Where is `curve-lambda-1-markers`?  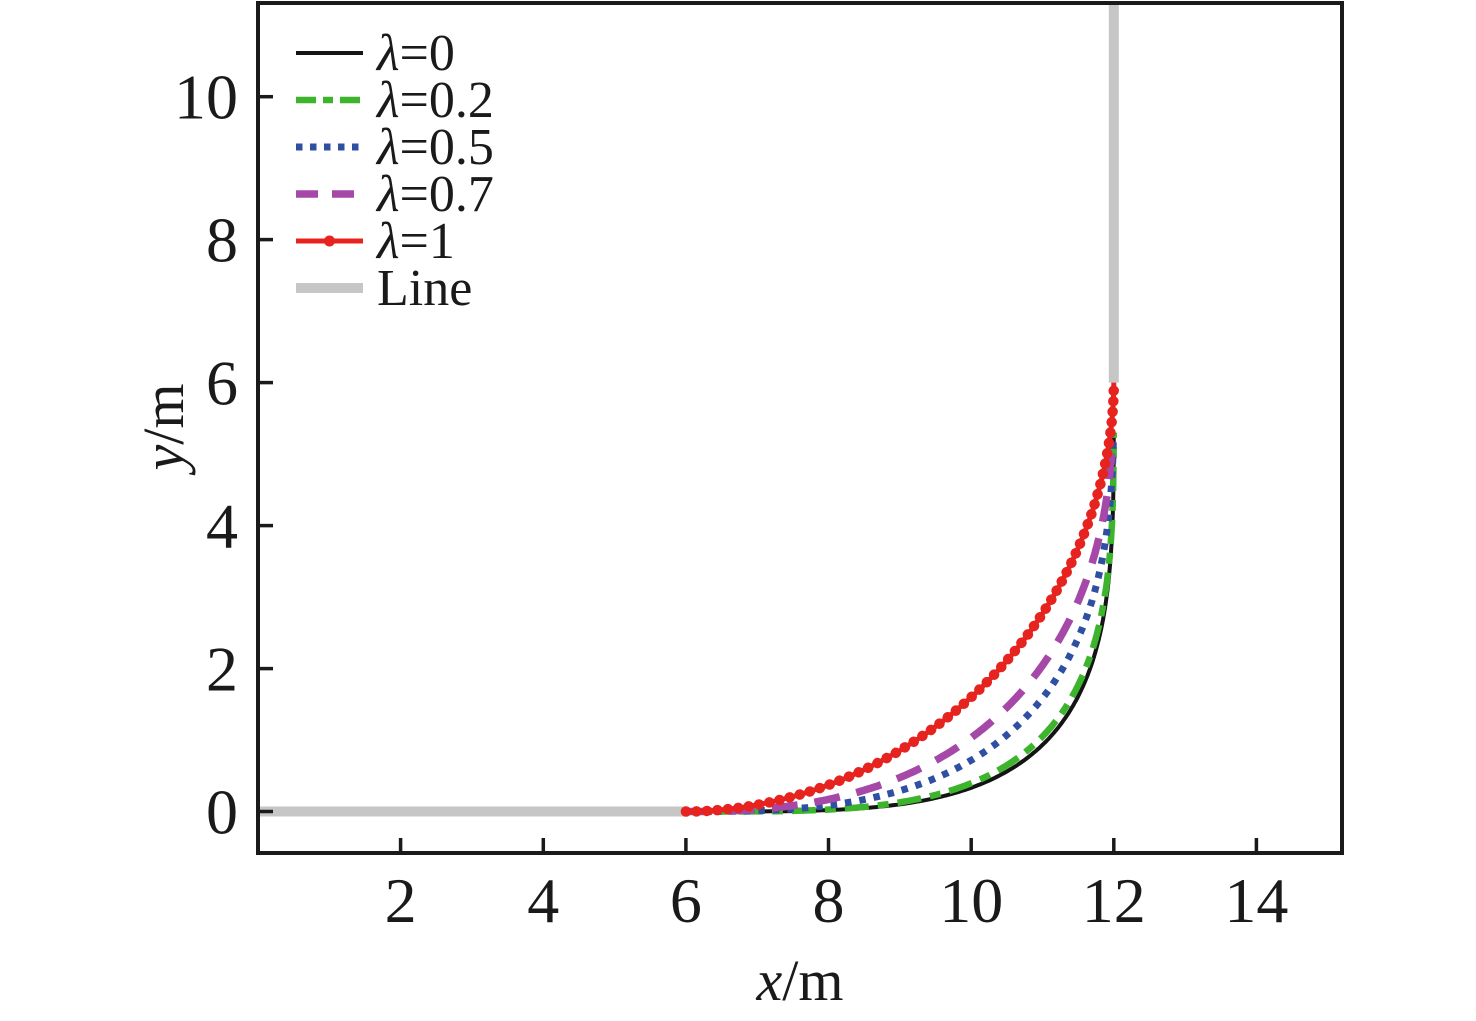 curve-lambda-1-markers is located at coordinates (900, 597).